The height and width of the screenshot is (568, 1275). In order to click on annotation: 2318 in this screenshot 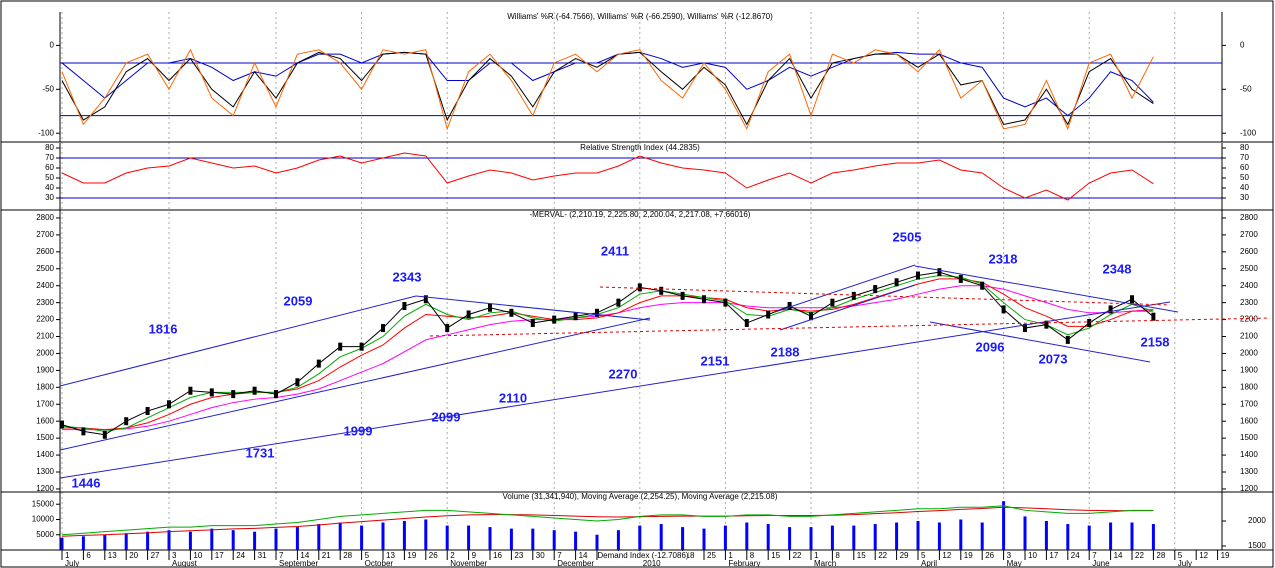, I will do `click(1003, 258)`.